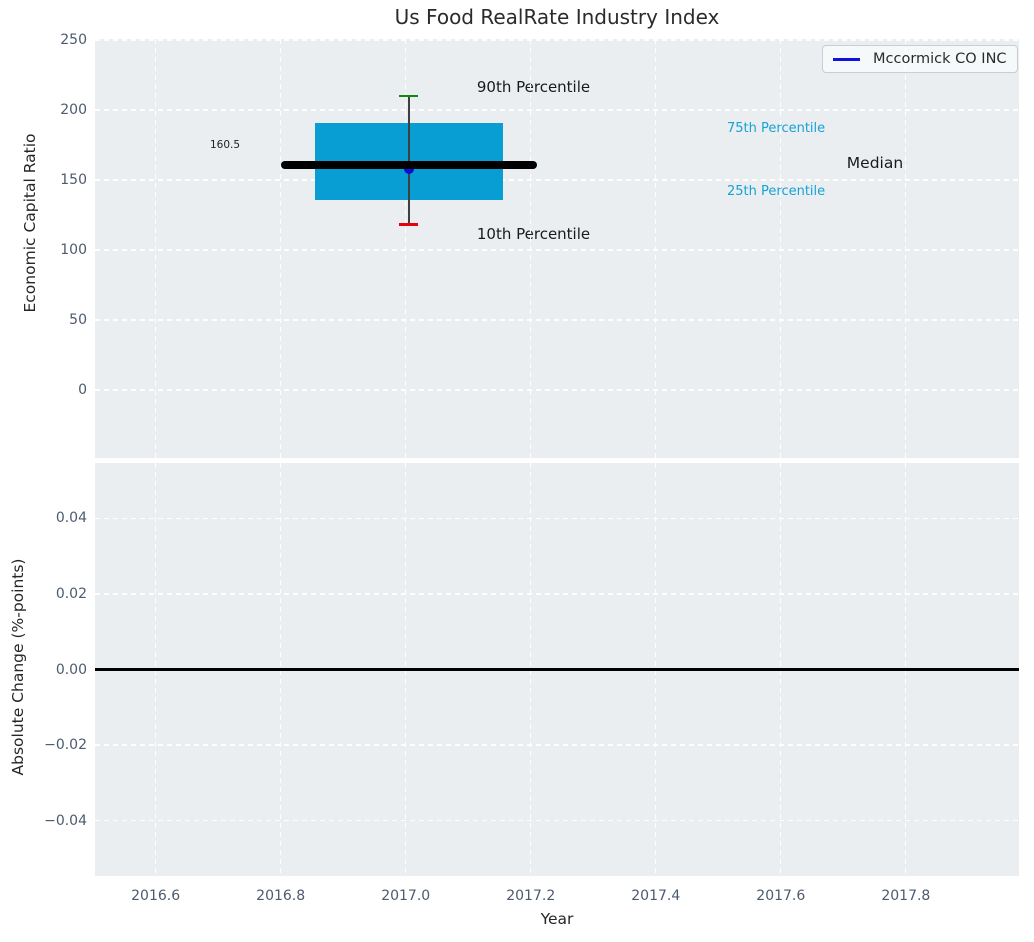  Describe the element at coordinates (656, 896) in the screenshot. I see `x-tick-label: 2017.4` at that location.